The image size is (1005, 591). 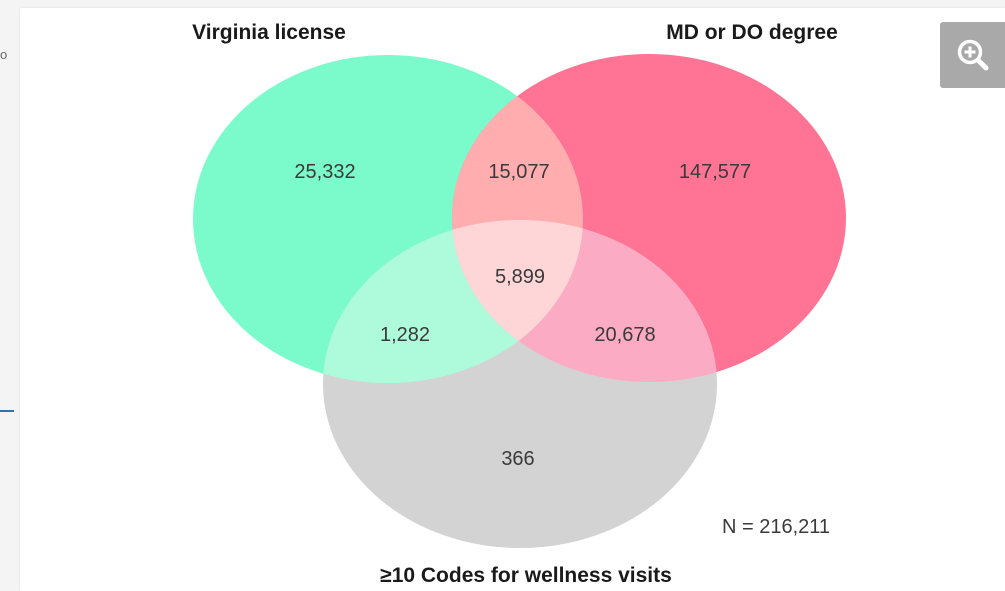 I want to click on left-edge-text-fragment: o, so click(x=4, y=54).